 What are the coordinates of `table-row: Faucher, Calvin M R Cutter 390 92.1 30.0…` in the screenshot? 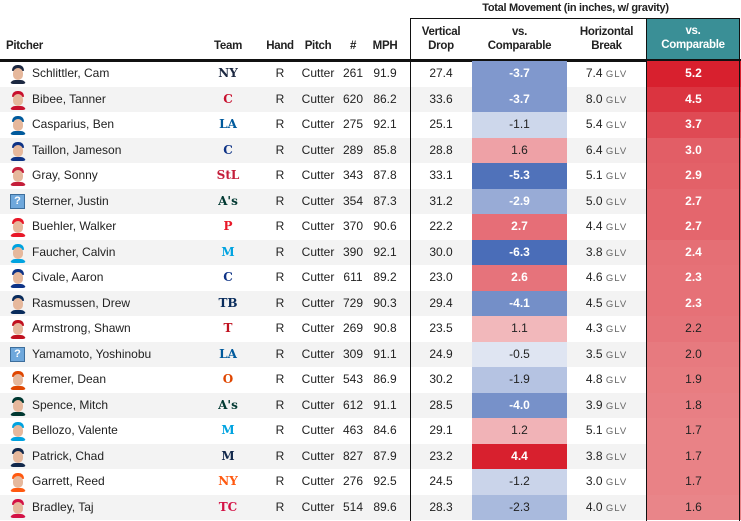 It's located at (370, 252).